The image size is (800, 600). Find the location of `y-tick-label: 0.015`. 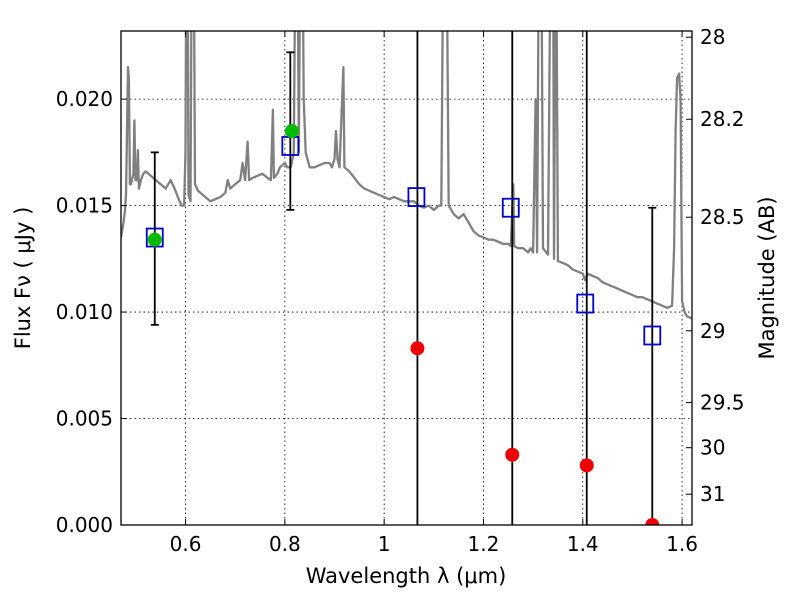

y-tick-label: 0.015 is located at coordinates (84, 206).